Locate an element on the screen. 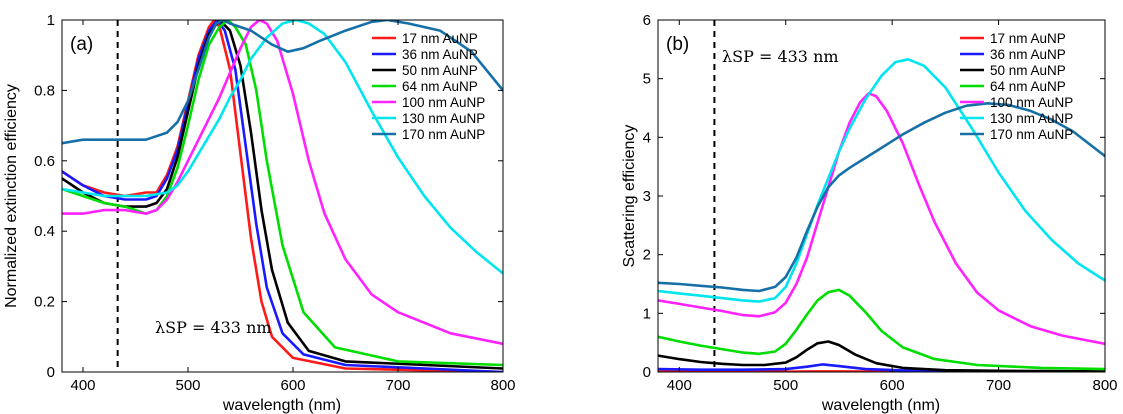 The width and height of the screenshot is (1123, 414). y-tick-label: 6 is located at coordinates (647, 20).